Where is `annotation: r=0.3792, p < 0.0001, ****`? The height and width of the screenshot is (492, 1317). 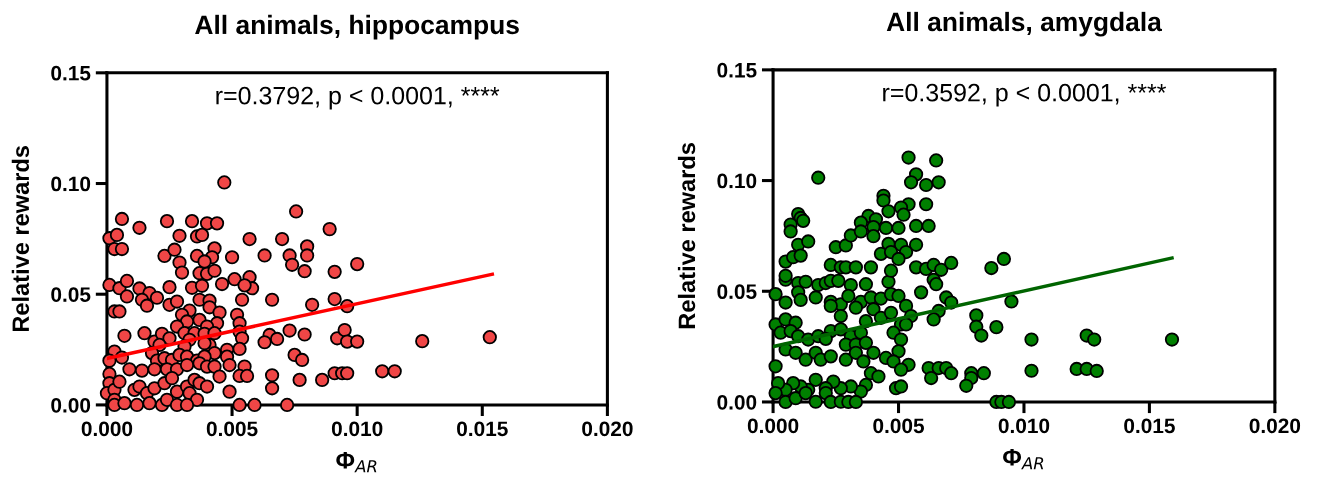 annotation: r=0.3792, p < 0.0001, **** is located at coordinates (358, 98).